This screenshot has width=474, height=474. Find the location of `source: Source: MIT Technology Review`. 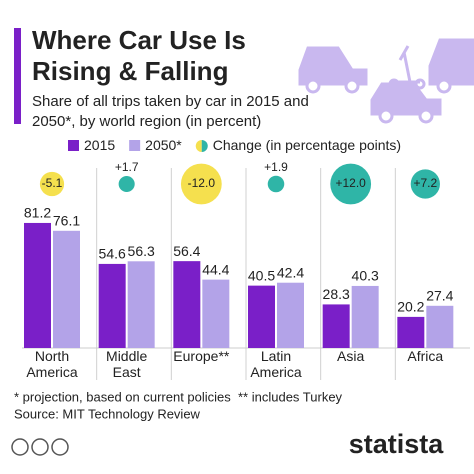

source: Source: MIT Technology Review is located at coordinates (107, 413).